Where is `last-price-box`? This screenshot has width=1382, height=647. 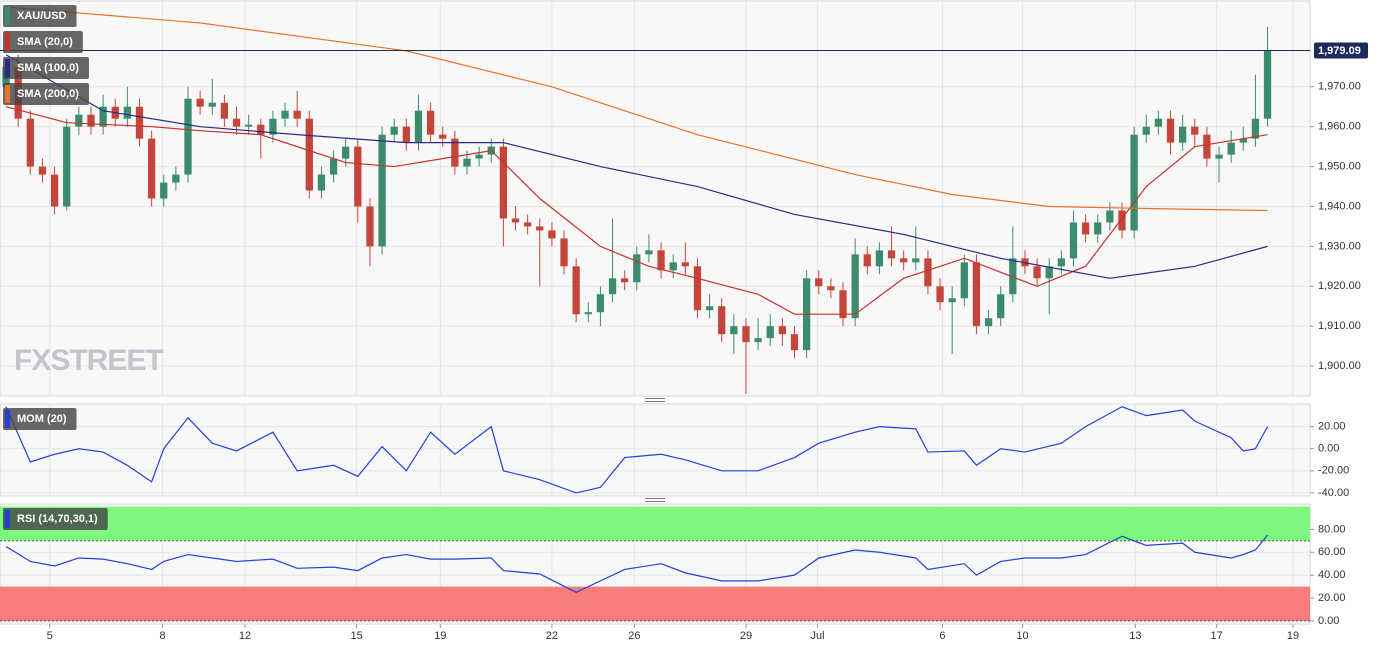 last-price-box is located at coordinates (1341, 50).